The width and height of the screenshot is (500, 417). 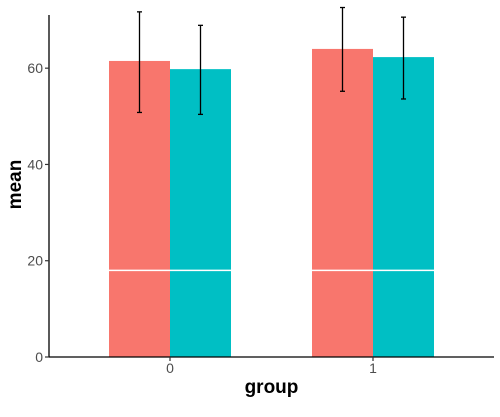 What do you see at coordinates (35, 261) in the screenshot?
I see `y-tick-label-20: 20` at bounding box center [35, 261].